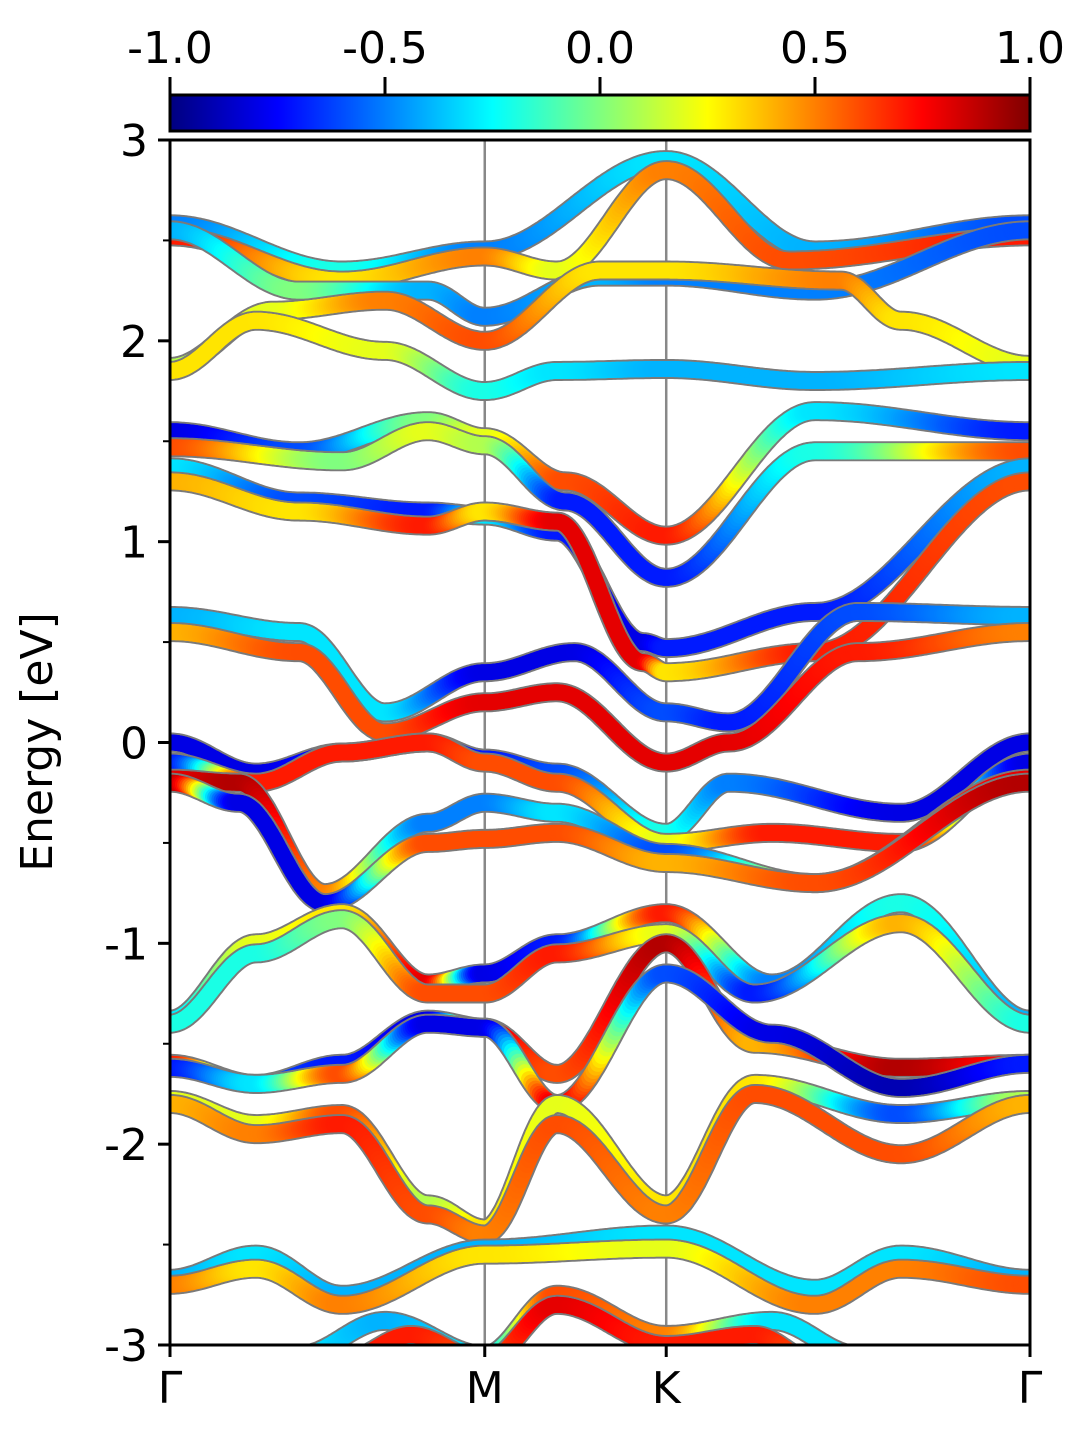  I want to click on colorbar-tick-label: -0.5, so click(385, 48).